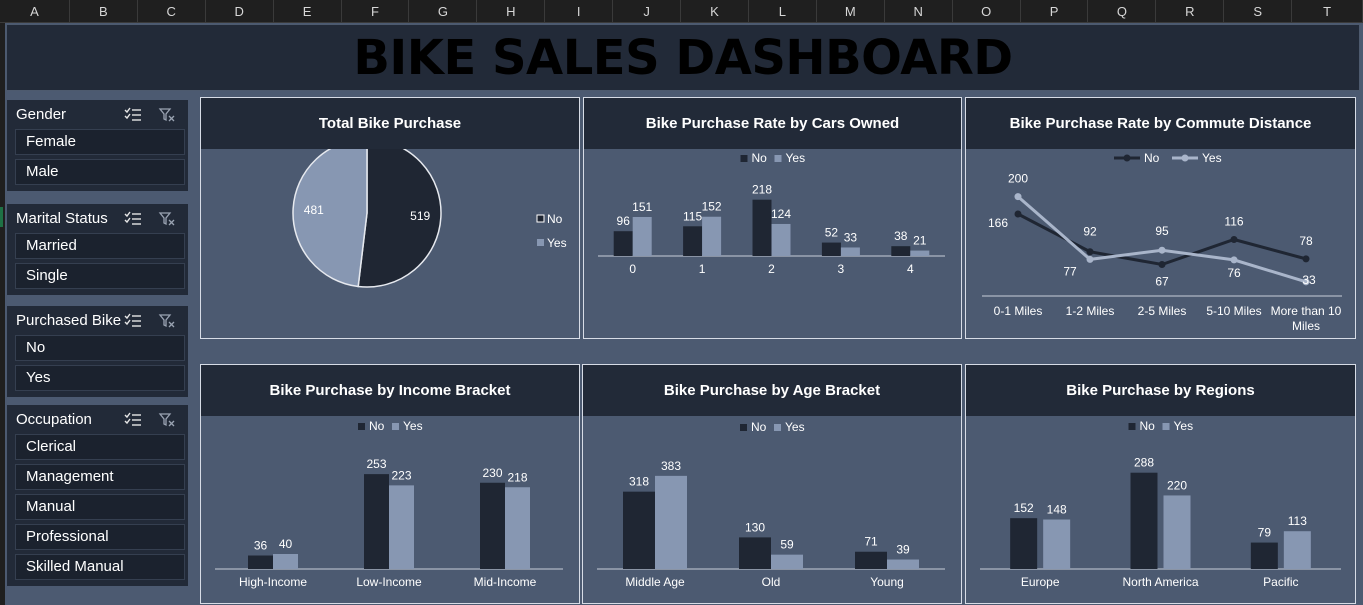 The width and height of the screenshot is (1363, 605). I want to click on slicer-gender: Gender Female Male, so click(97, 145).